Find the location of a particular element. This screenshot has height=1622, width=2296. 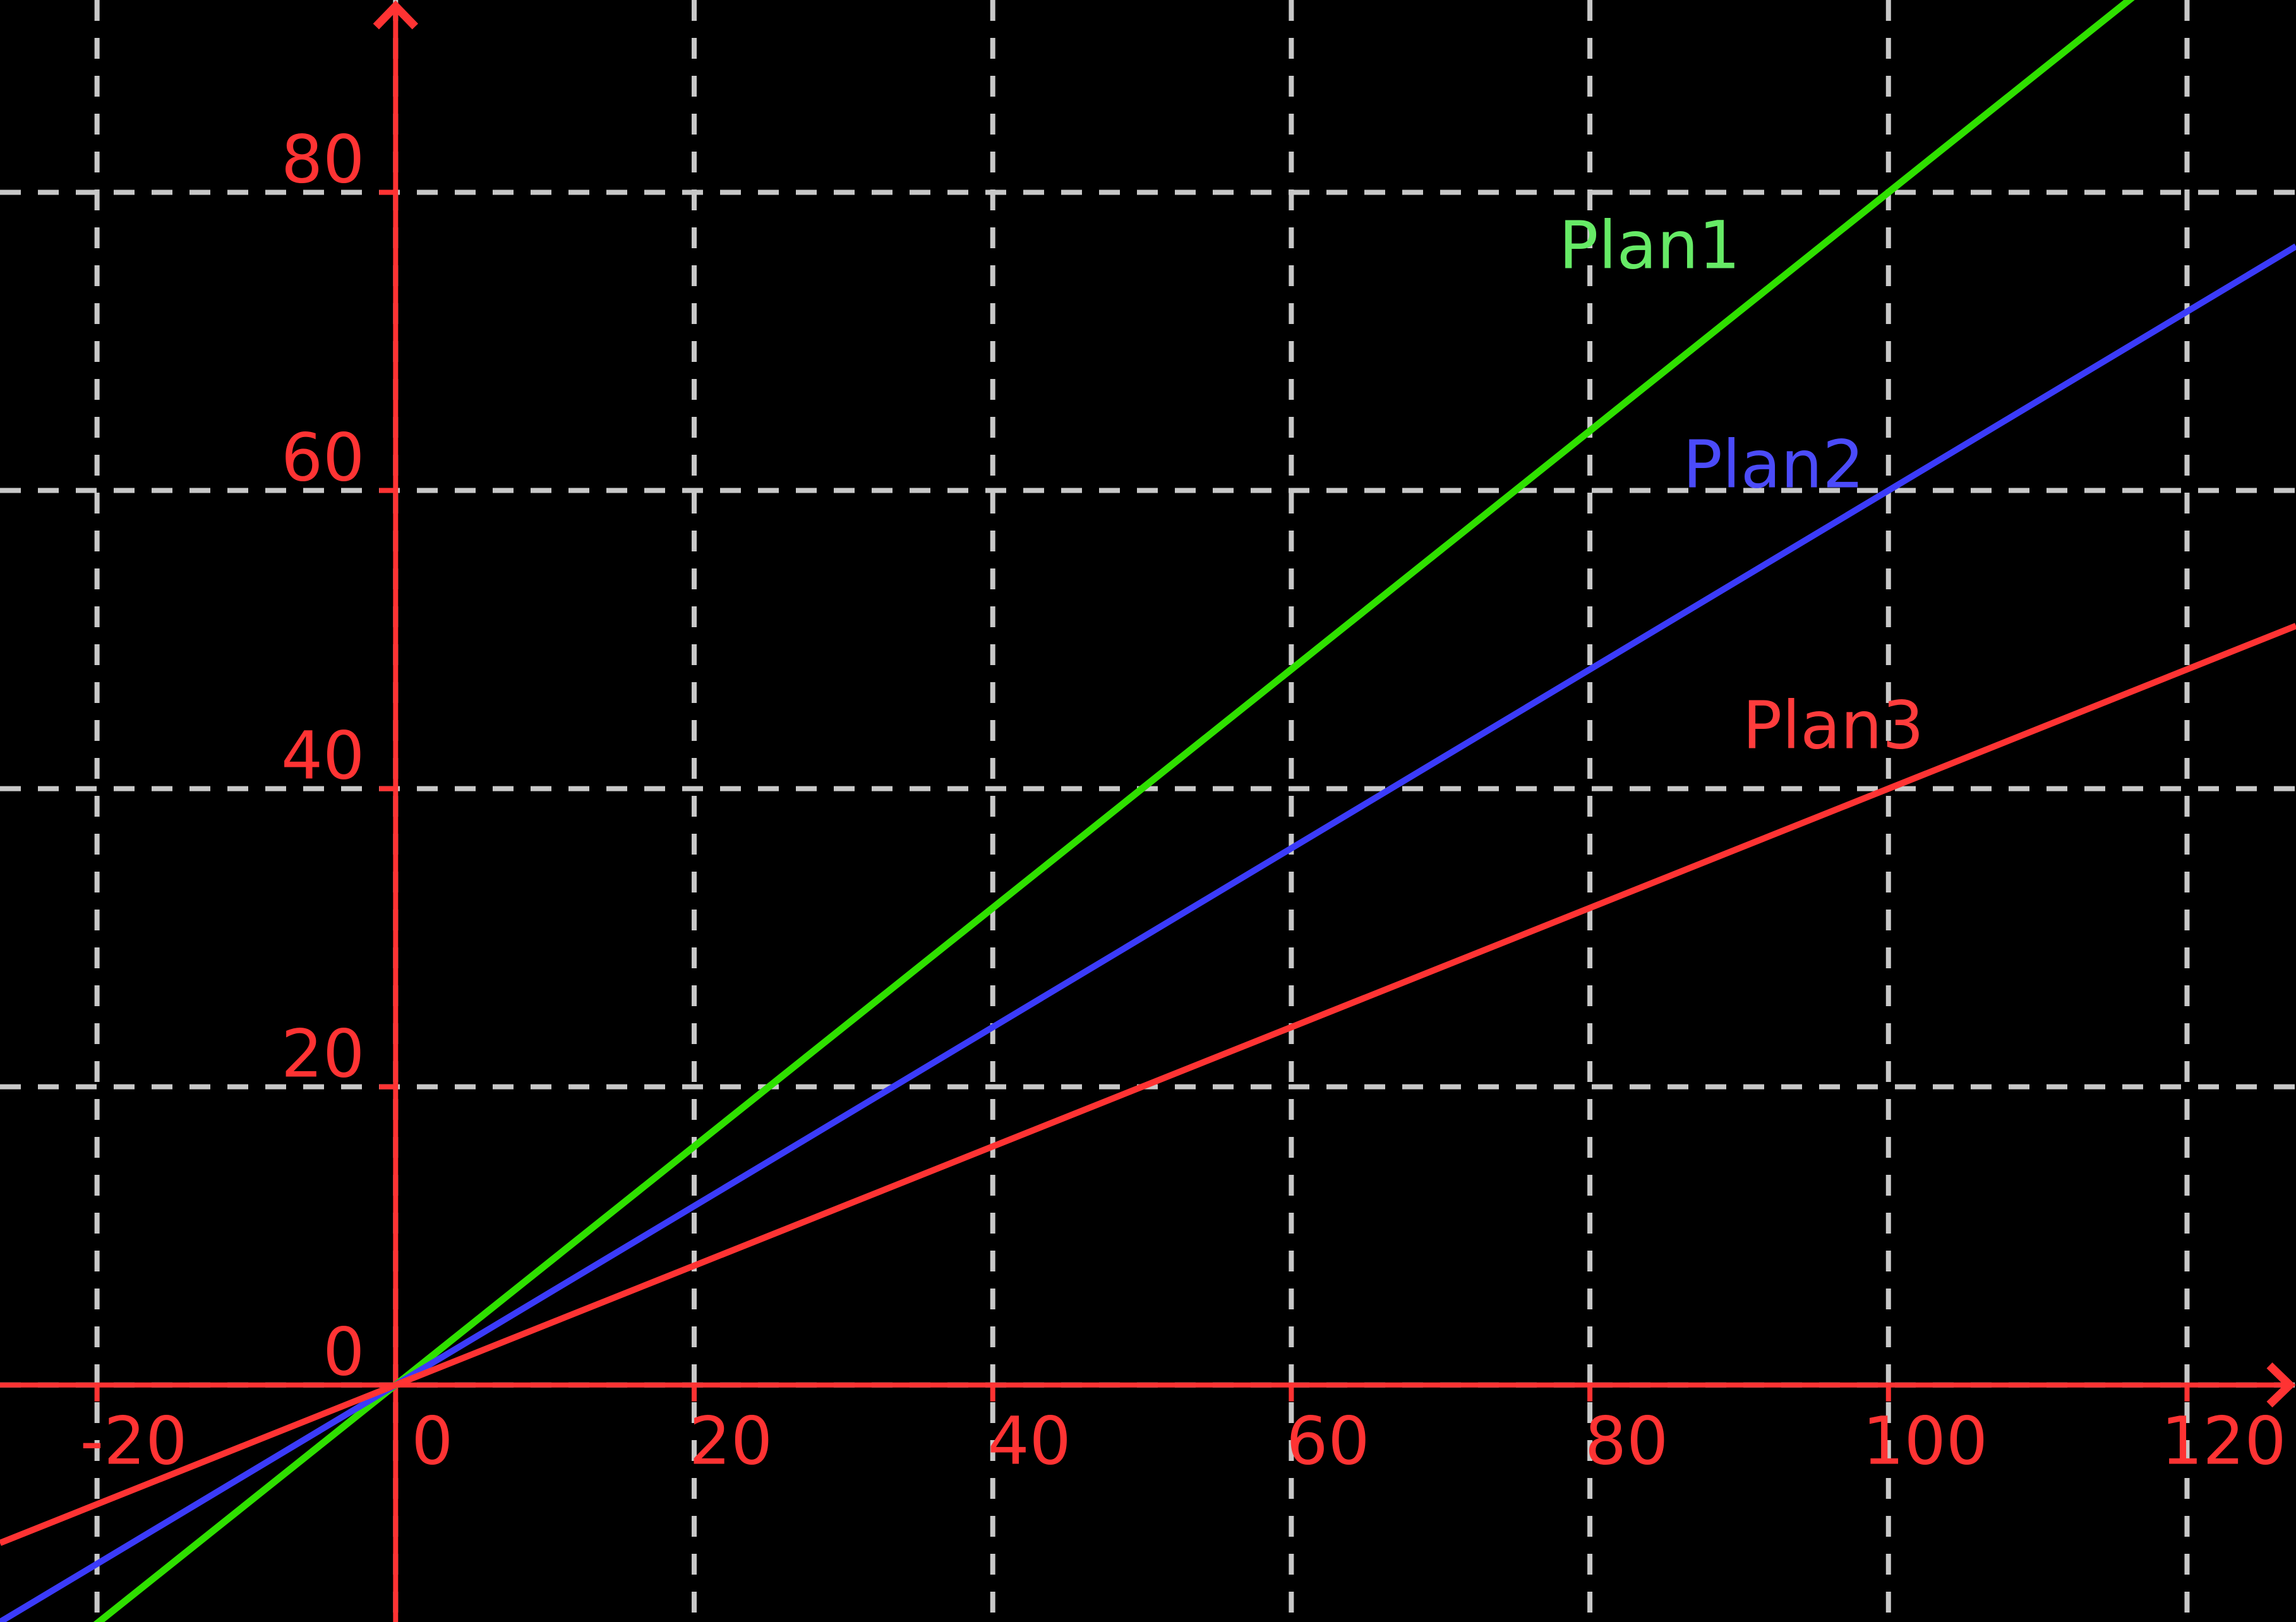

x-tick-label-20: 20 is located at coordinates (731, 1442).